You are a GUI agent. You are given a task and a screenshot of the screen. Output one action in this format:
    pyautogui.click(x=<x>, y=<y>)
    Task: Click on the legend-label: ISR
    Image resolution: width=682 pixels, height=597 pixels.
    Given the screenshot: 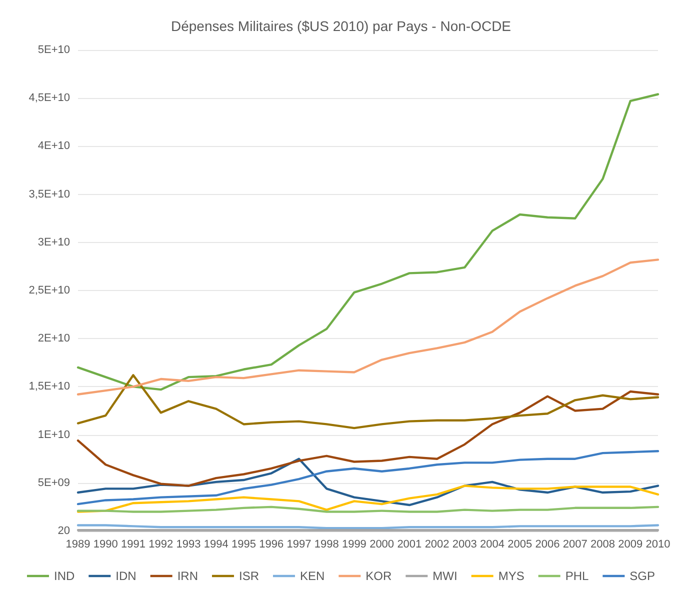 What is the action you would take?
    pyautogui.click(x=249, y=576)
    